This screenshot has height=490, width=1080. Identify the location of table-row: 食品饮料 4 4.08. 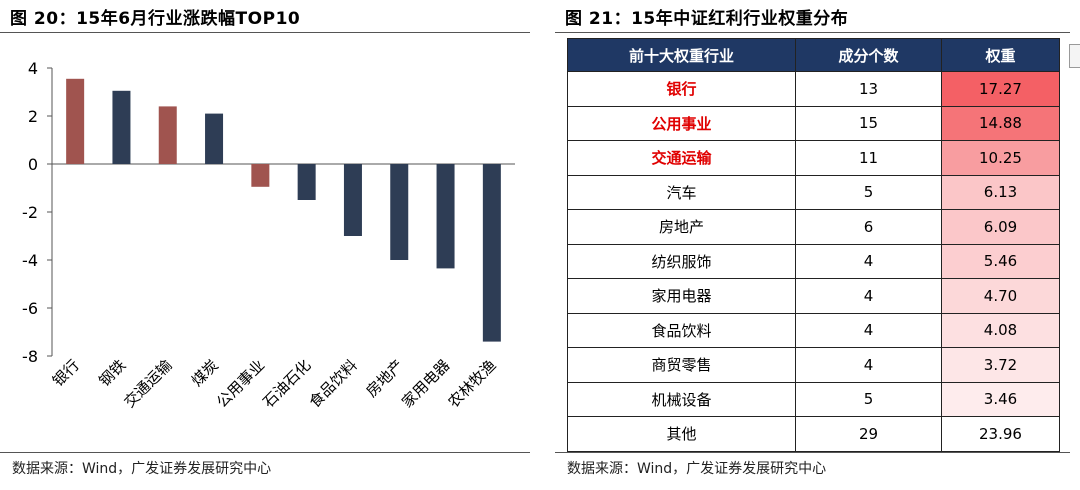
(813, 330).